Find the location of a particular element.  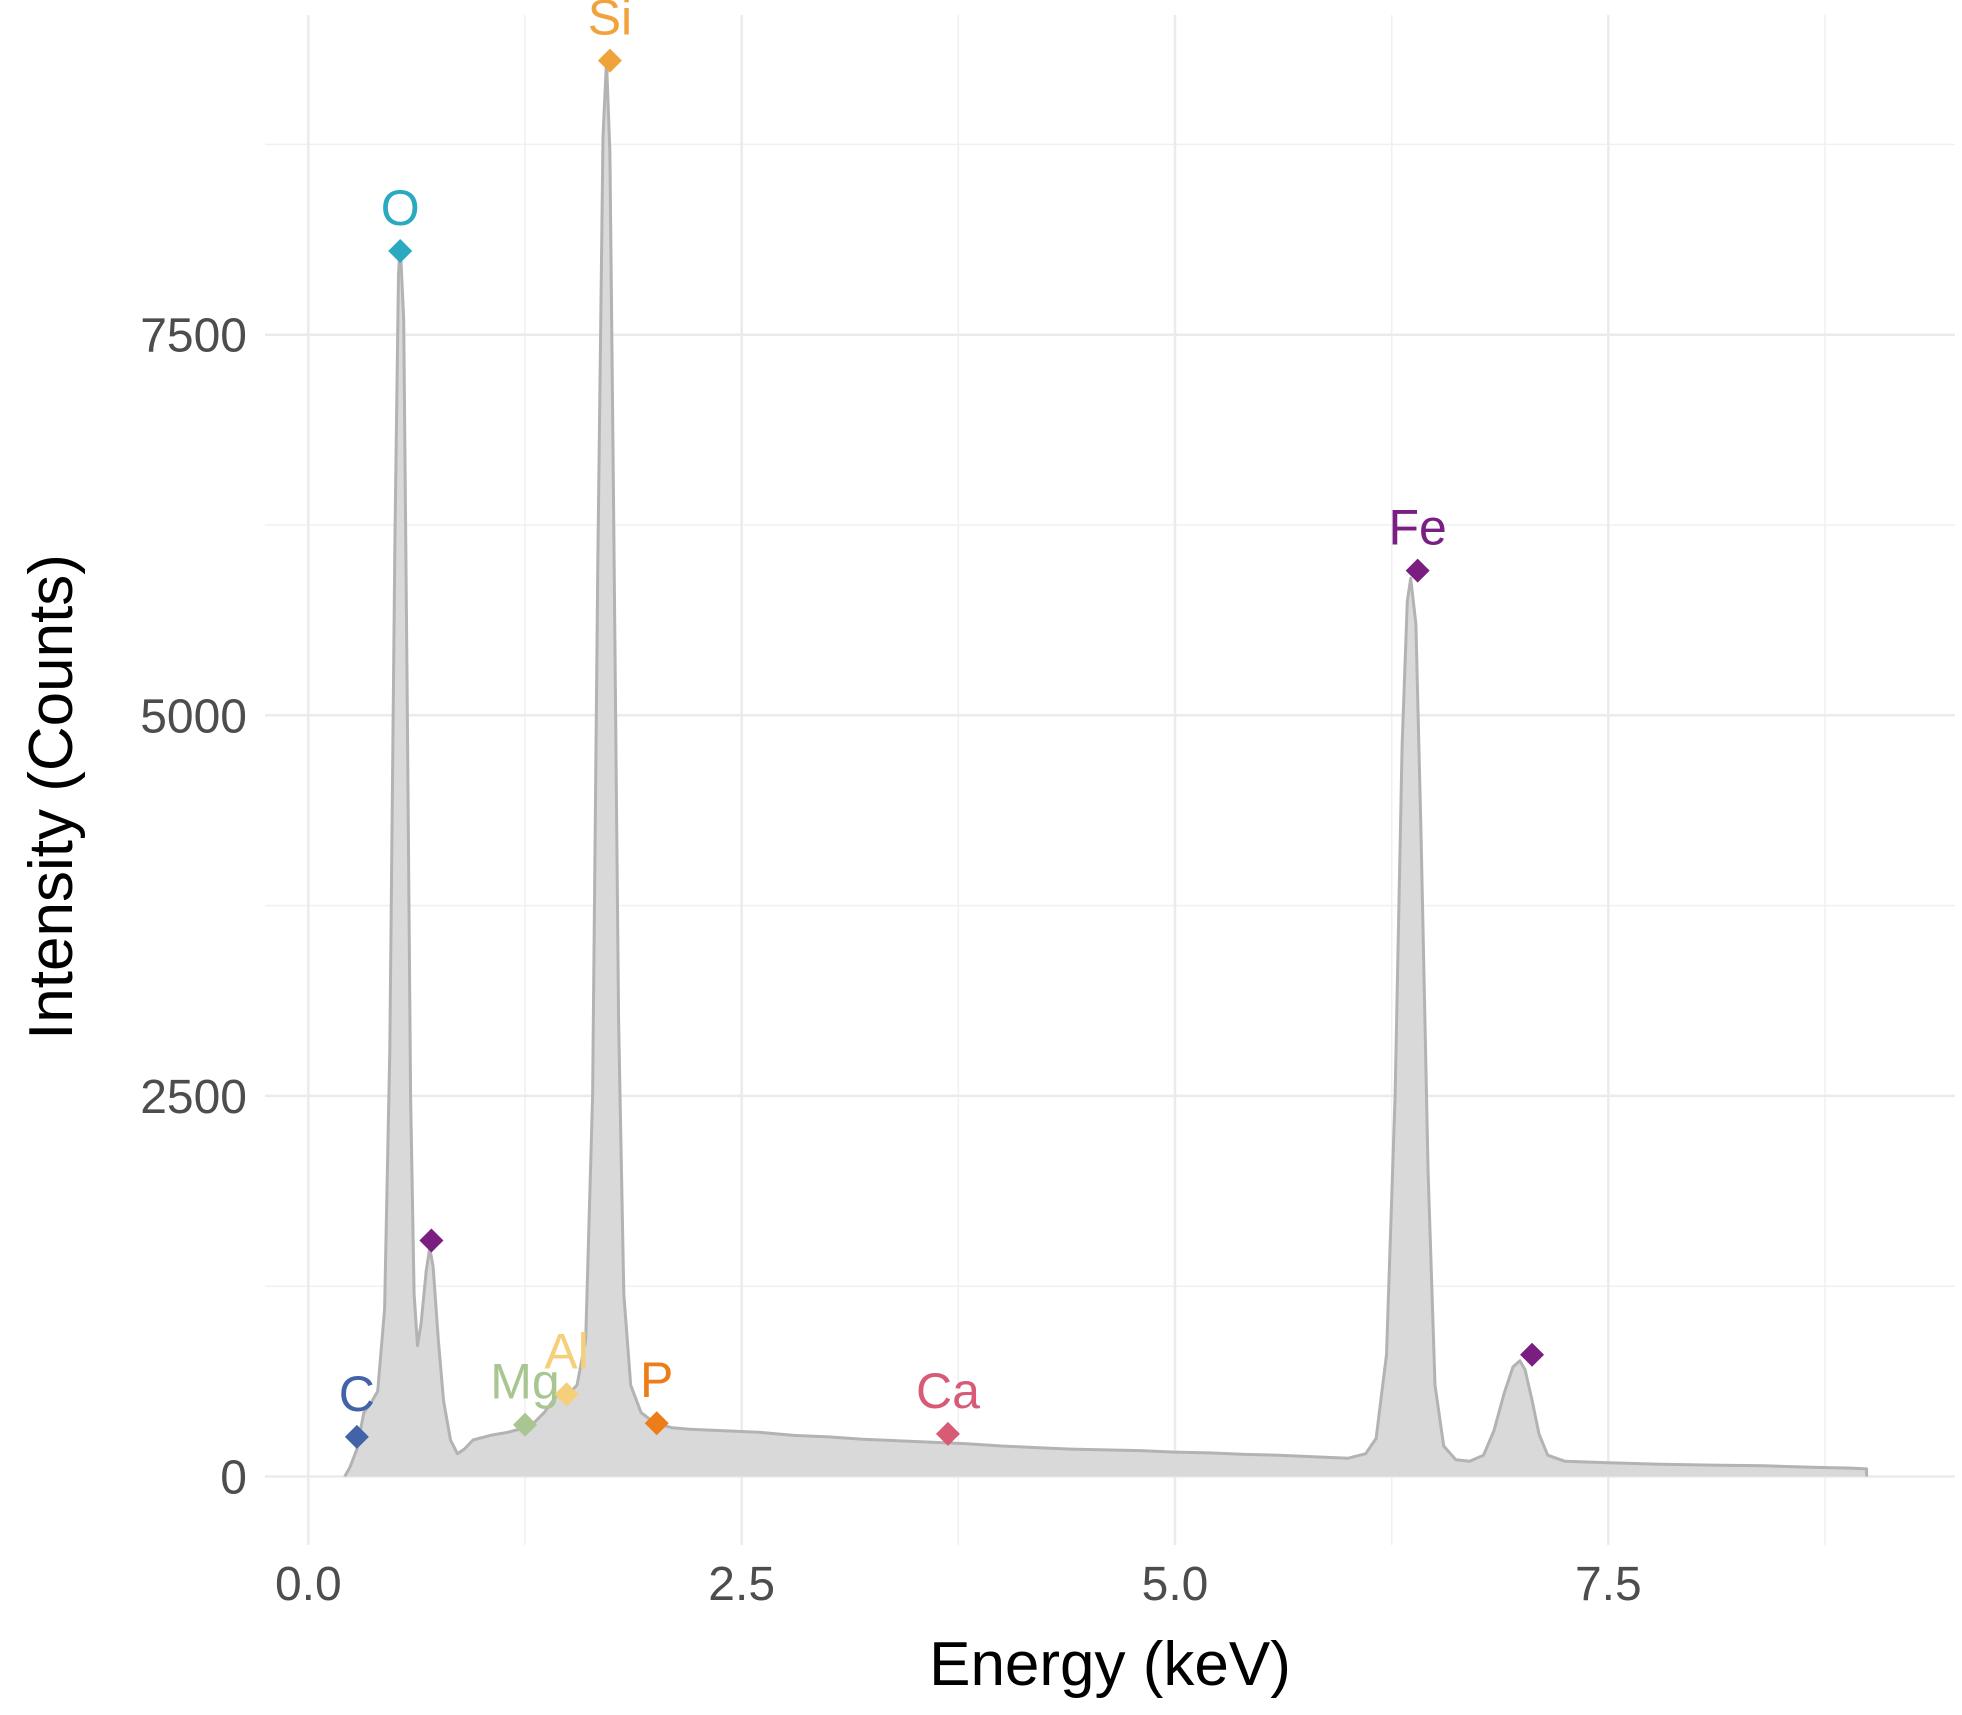

y-tick-label: 7500 is located at coordinates (193, 336).